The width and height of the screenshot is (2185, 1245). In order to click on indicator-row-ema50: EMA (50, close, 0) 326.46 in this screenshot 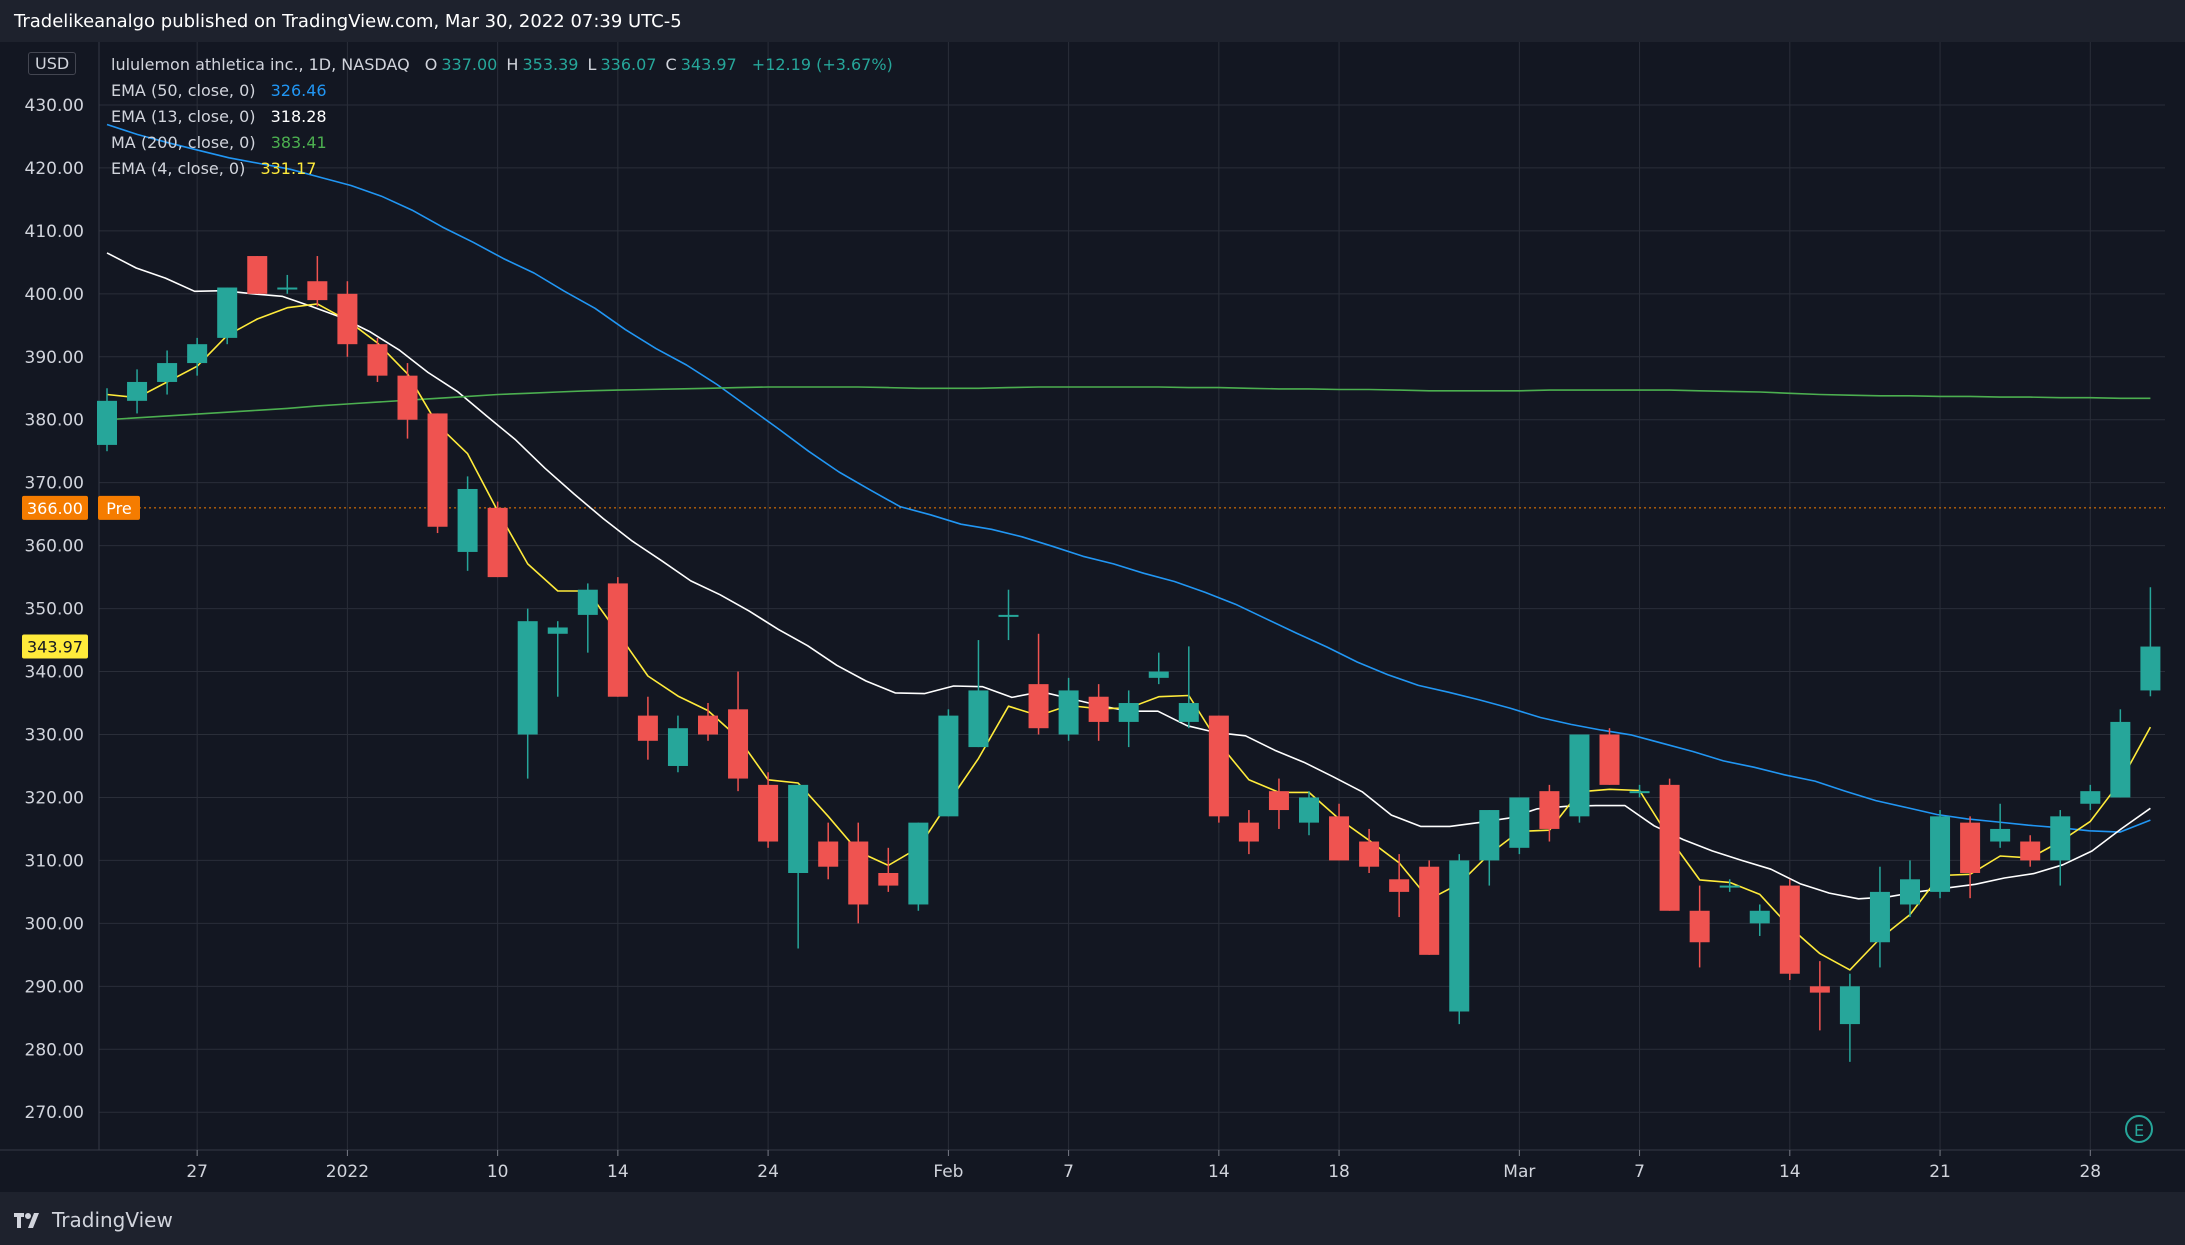, I will do `click(504, 91)`.